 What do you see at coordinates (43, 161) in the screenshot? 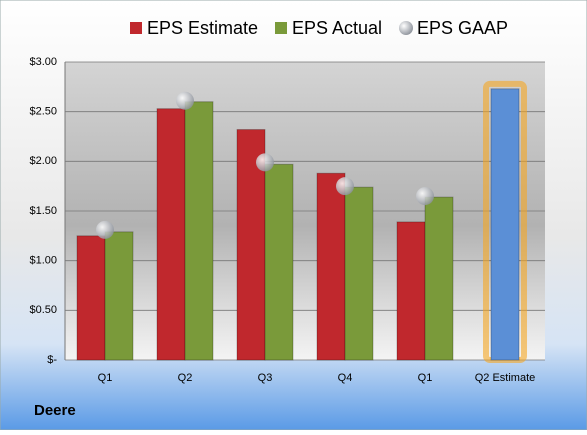
I see `y-tick-label: $2.00` at bounding box center [43, 161].